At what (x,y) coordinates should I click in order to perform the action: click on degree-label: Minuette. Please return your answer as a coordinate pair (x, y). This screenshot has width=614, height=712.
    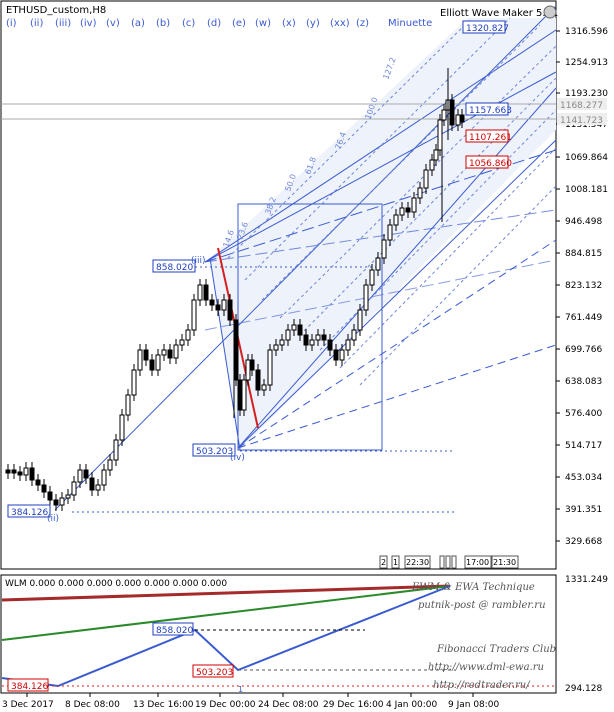
    Looking at the image, I should click on (410, 23).